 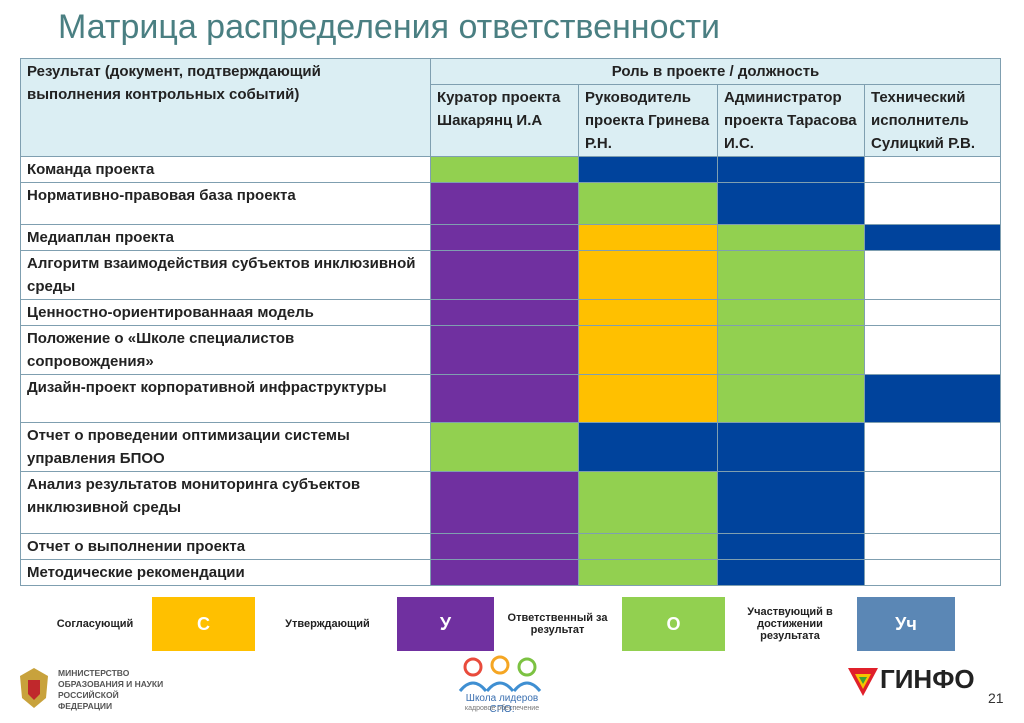 What do you see at coordinates (502, 704) in the screenshot?
I see `school-name: Школа лидеров СПО:` at bounding box center [502, 704].